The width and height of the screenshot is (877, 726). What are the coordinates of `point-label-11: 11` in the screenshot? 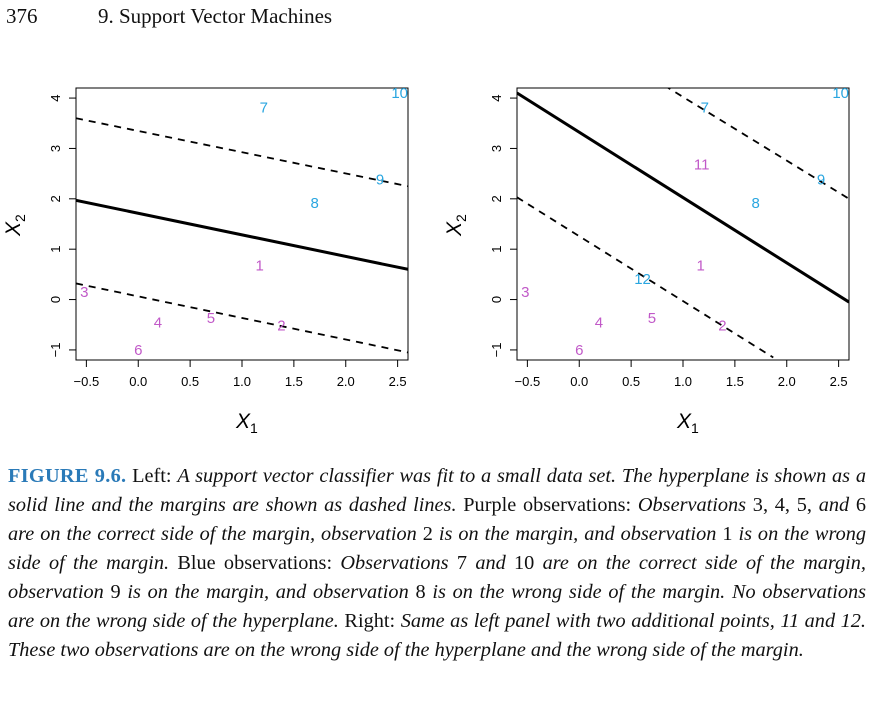 It's located at (702, 165).